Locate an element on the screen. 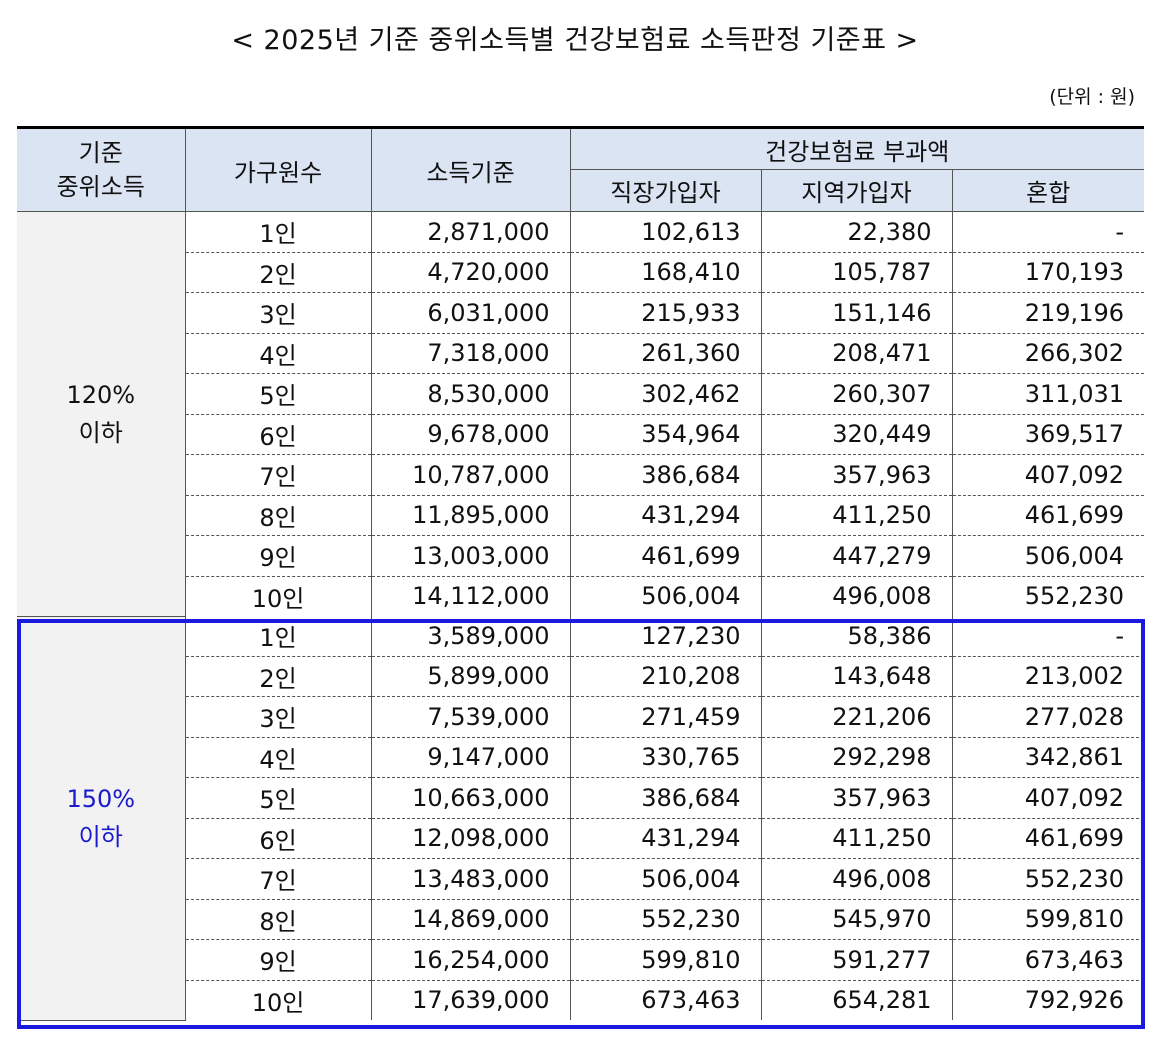  employee-premium-cell: 215,933 is located at coordinates (665, 313).